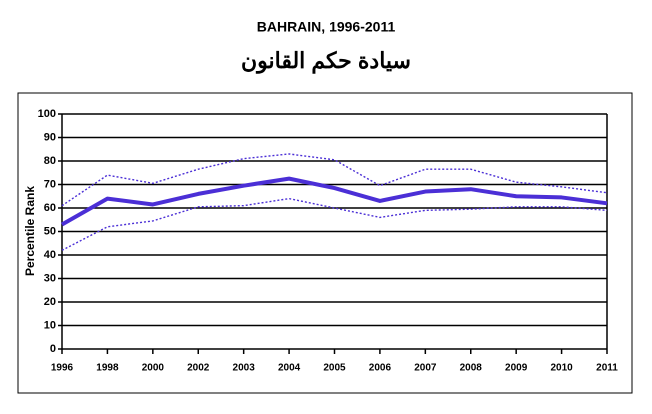 The width and height of the screenshot is (652, 414). What do you see at coordinates (607, 368) in the screenshot?
I see `x-tick-label: 2011` at bounding box center [607, 368].